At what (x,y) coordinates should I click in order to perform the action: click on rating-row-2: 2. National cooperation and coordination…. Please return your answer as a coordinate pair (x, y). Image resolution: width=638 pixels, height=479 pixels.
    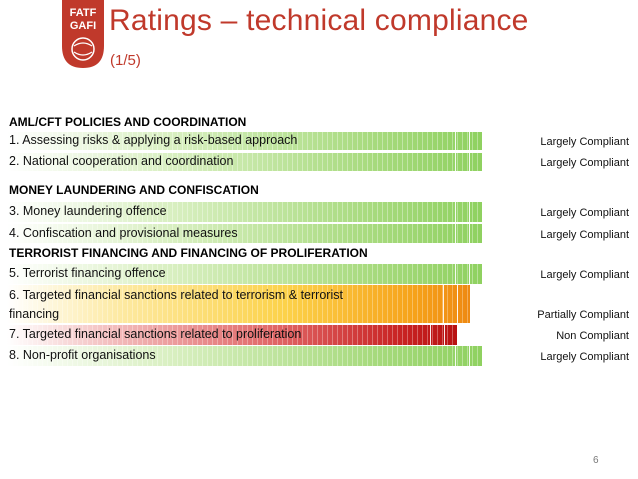
    Looking at the image, I should click on (319, 162).